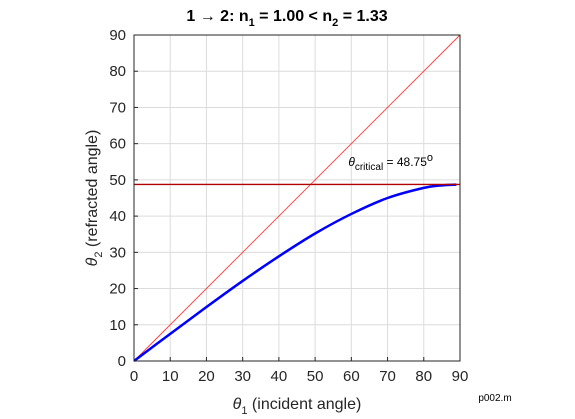 The height and width of the screenshot is (419, 575). I want to click on critical-angle-annotation: θcritical = 48.75o, so click(390, 162).